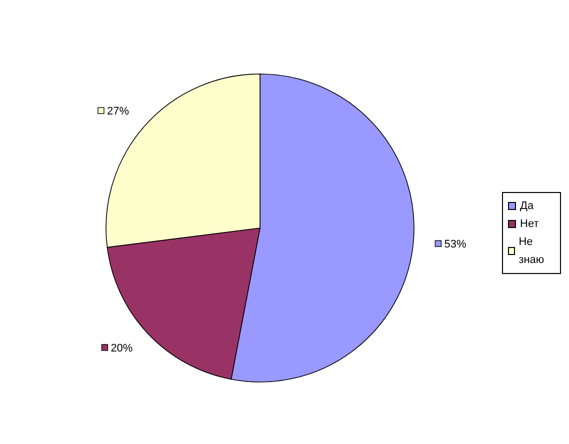  Describe the element at coordinates (529, 224) in the screenshot. I see `legend-label: Нет` at that location.